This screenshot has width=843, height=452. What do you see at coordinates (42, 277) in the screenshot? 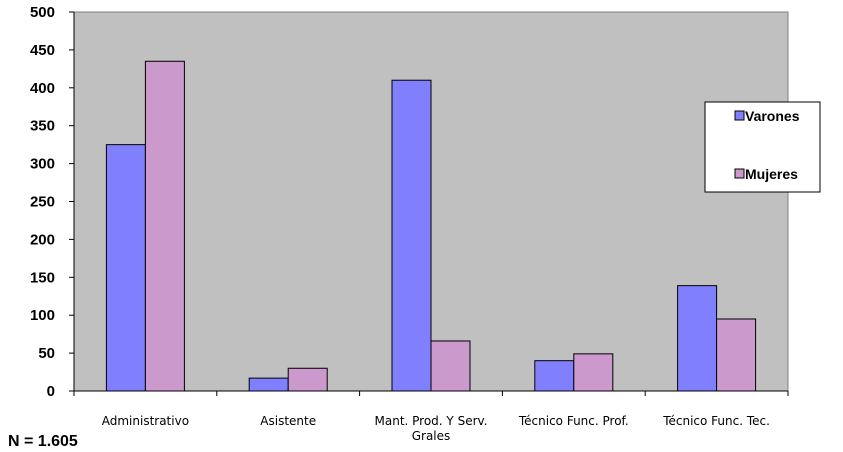
I see `y-tick-label: 150` at bounding box center [42, 277].